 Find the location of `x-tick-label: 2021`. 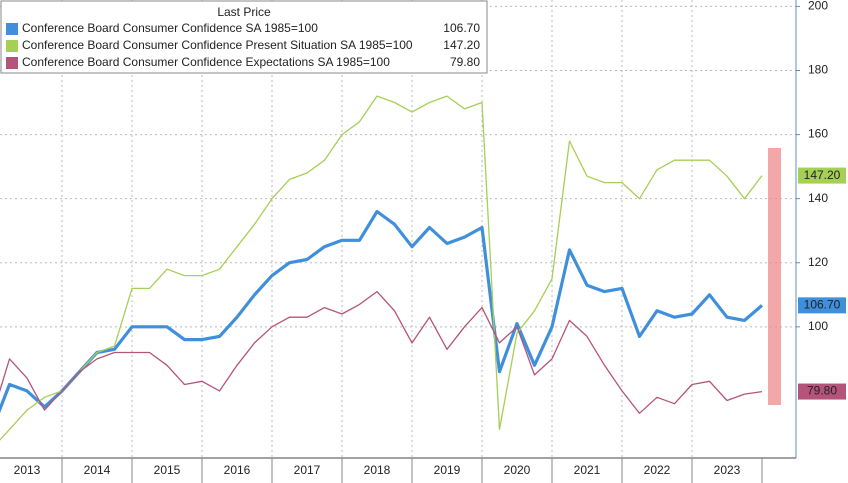

x-tick-label: 2021 is located at coordinates (587, 470).